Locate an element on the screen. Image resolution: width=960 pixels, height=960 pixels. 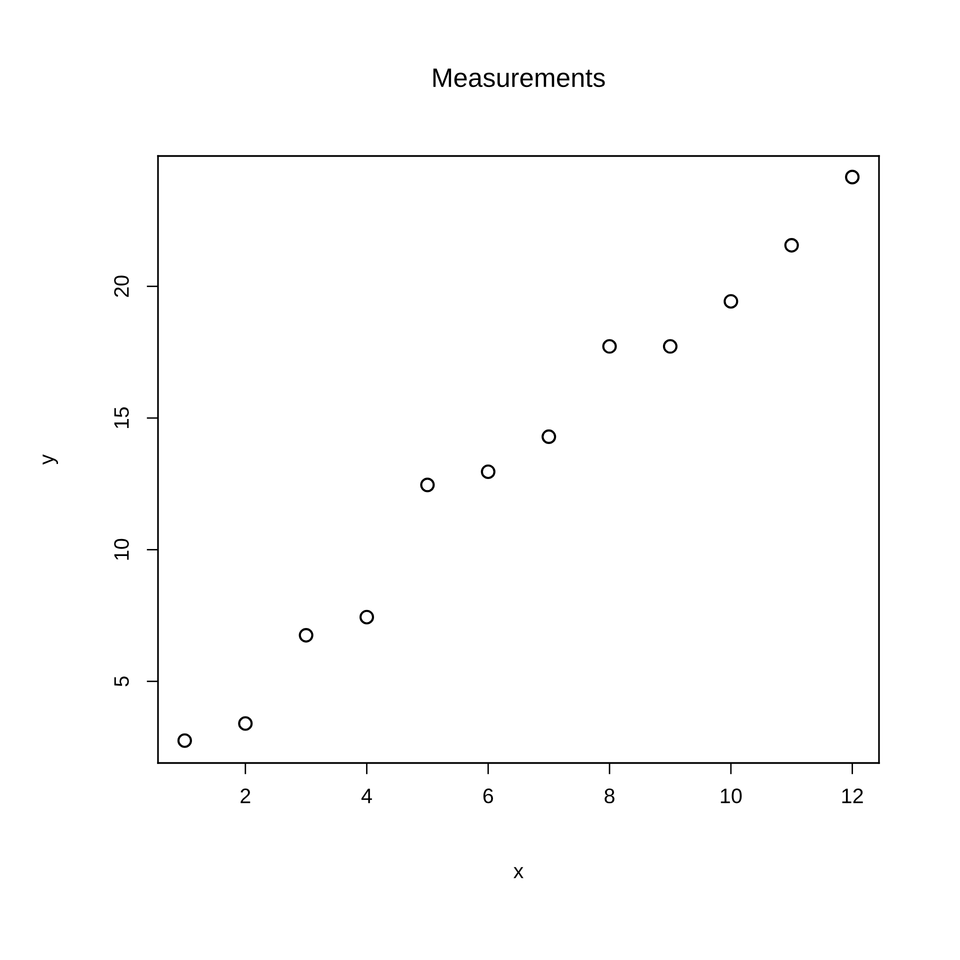
x-tick-label: 10 is located at coordinates (731, 796).